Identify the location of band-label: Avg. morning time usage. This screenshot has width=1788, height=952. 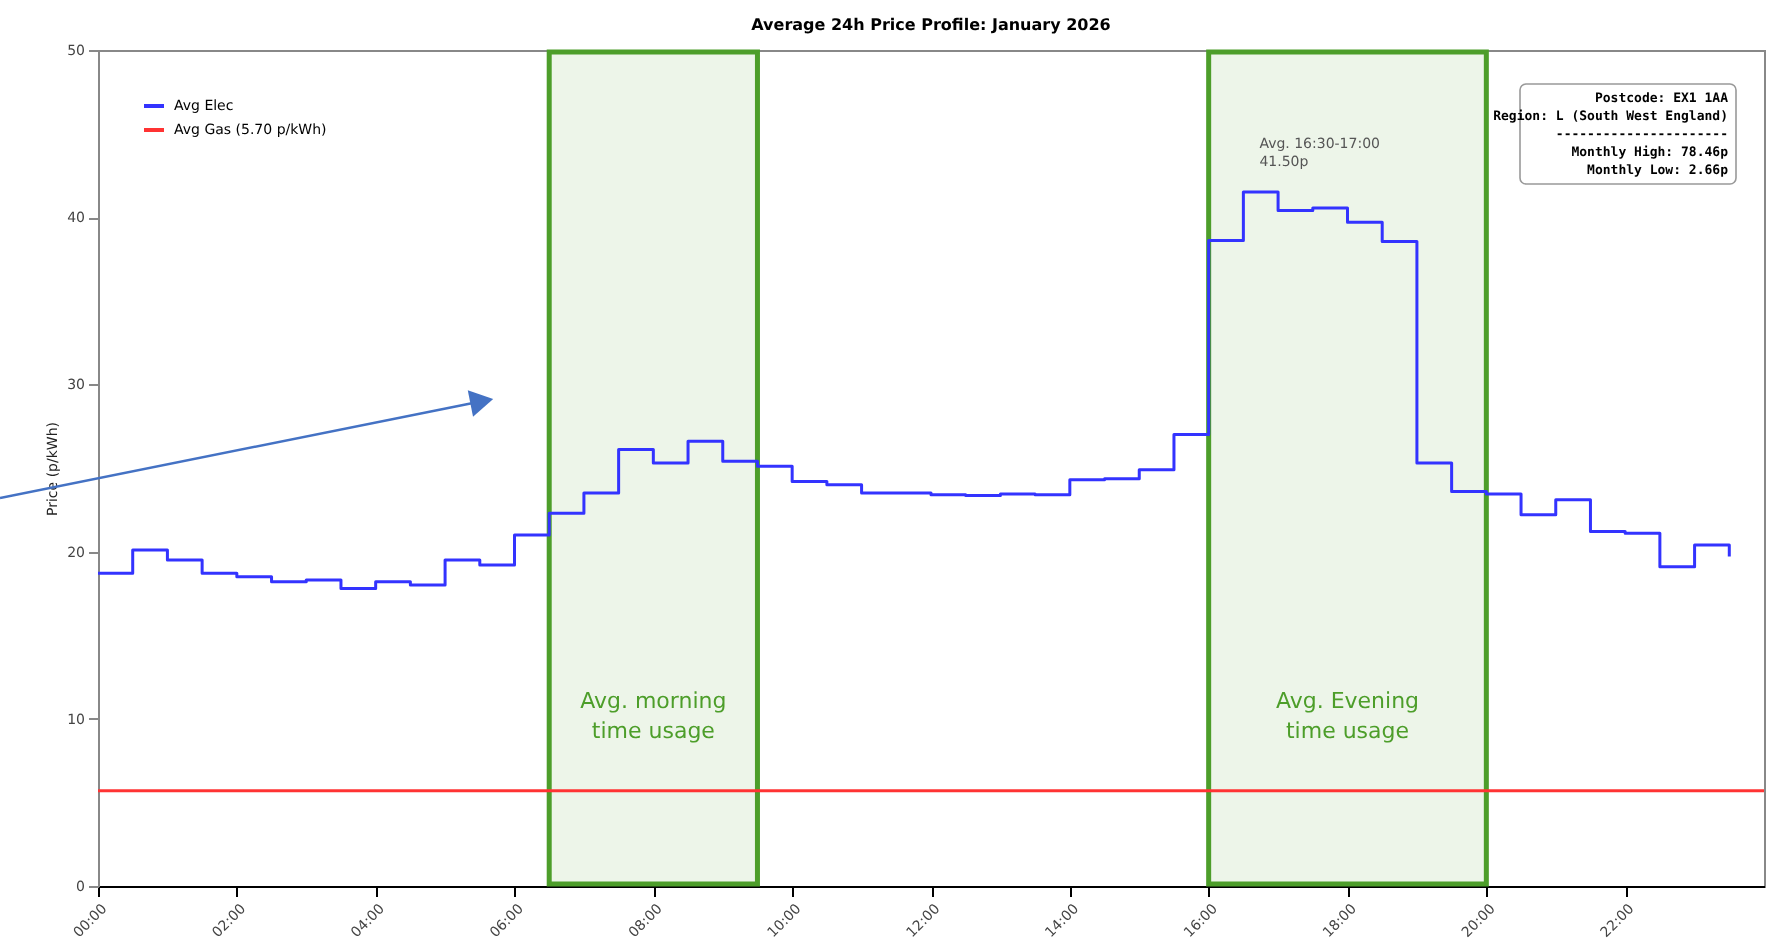
(653, 716).